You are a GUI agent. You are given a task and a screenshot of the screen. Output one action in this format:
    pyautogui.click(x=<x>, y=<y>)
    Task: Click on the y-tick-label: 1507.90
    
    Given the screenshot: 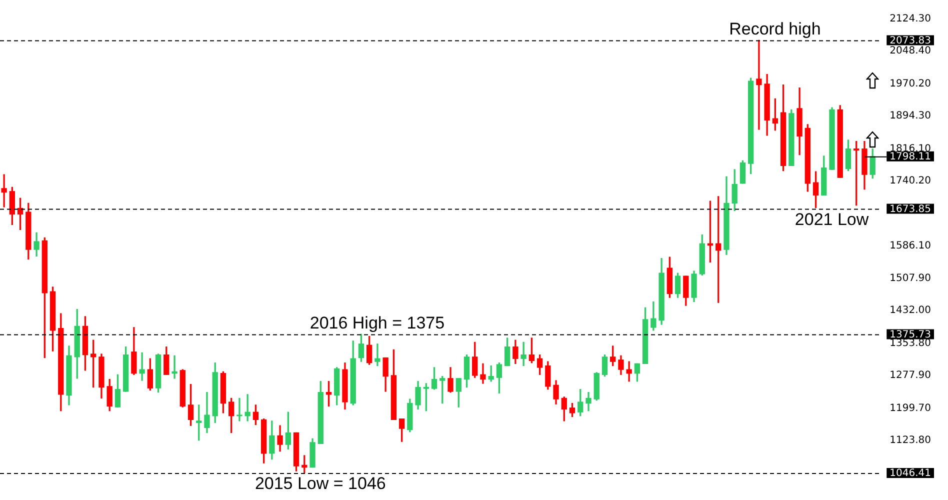 What is the action you would take?
    pyautogui.click(x=911, y=278)
    